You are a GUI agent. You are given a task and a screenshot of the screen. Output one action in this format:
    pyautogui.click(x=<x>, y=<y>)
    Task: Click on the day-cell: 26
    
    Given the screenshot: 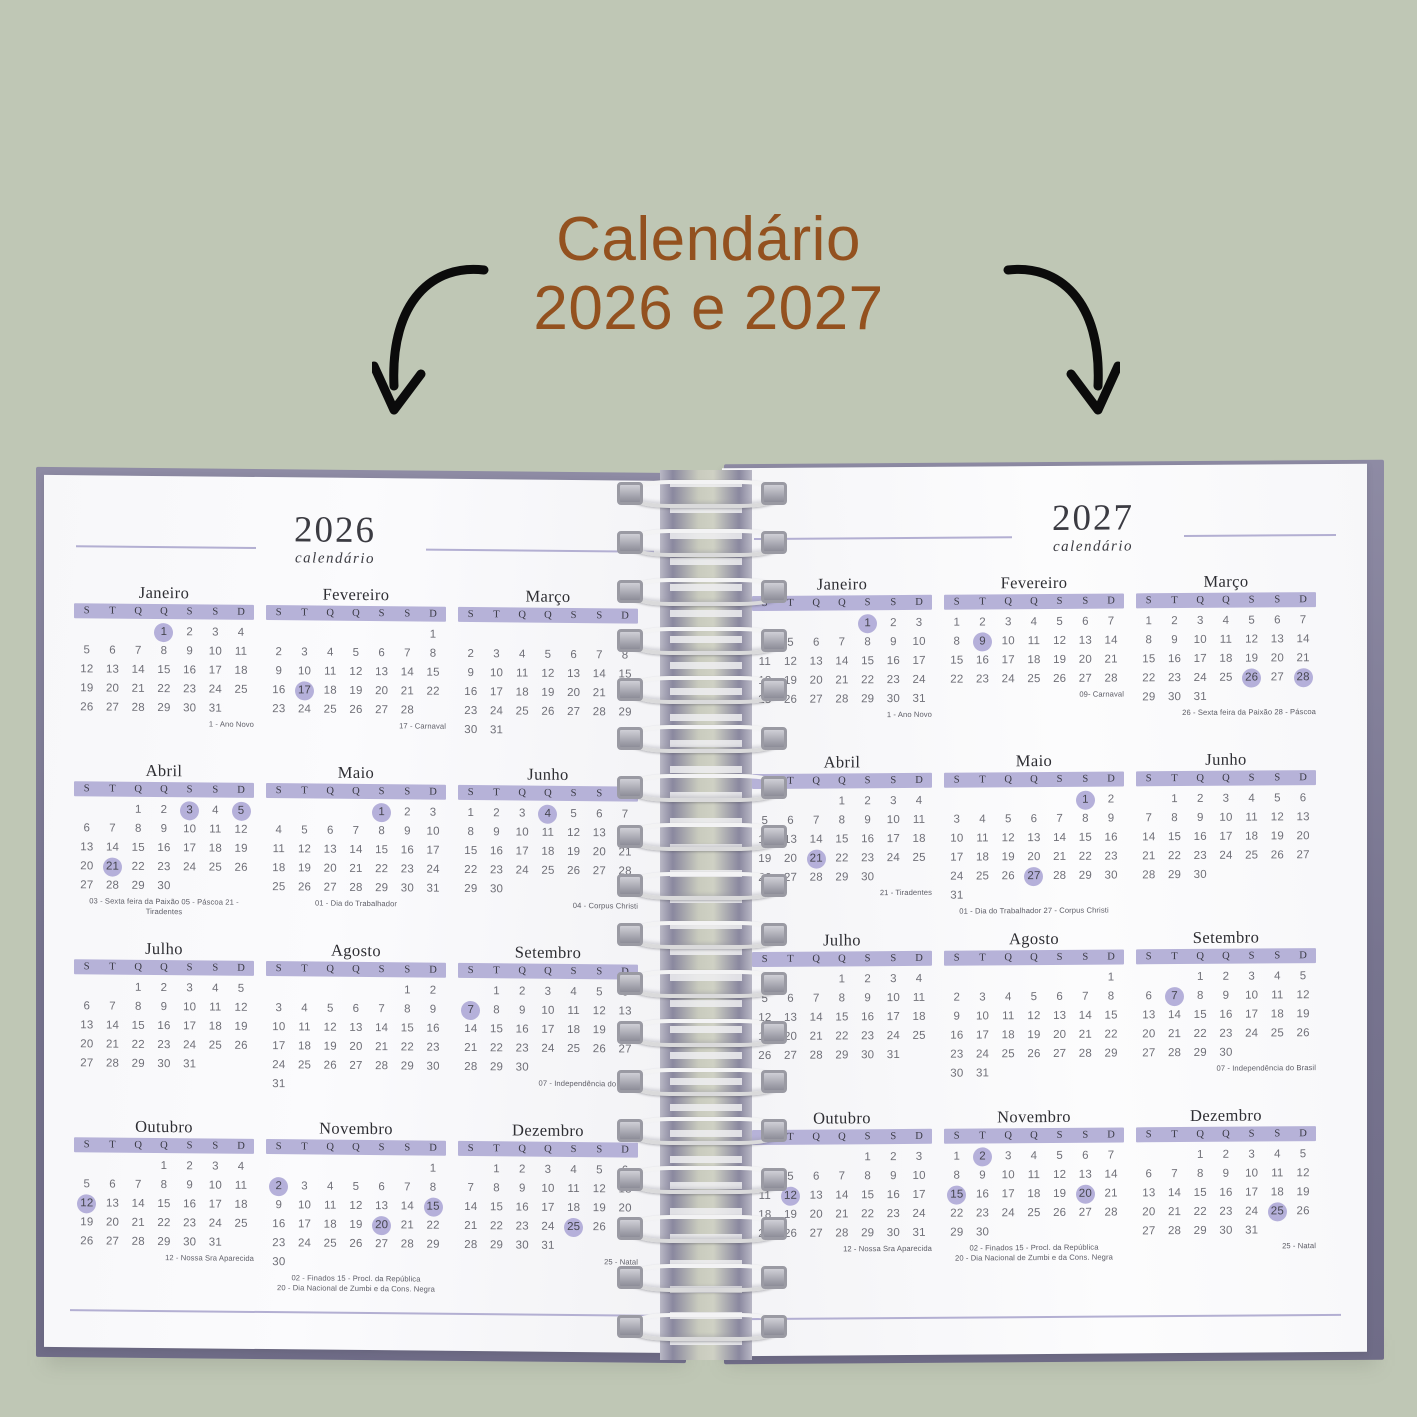 What is the action you would take?
    pyautogui.click(x=356, y=1244)
    